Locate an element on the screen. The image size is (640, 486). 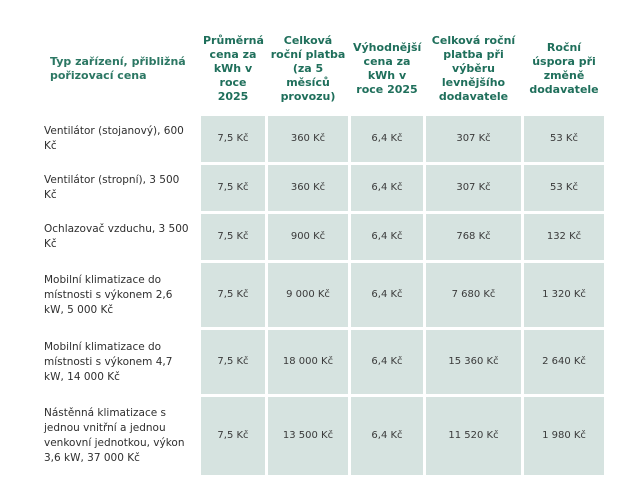
header-average-price: Průměrná cena za kWh v roce 2025 is located at coordinates (233, 68).